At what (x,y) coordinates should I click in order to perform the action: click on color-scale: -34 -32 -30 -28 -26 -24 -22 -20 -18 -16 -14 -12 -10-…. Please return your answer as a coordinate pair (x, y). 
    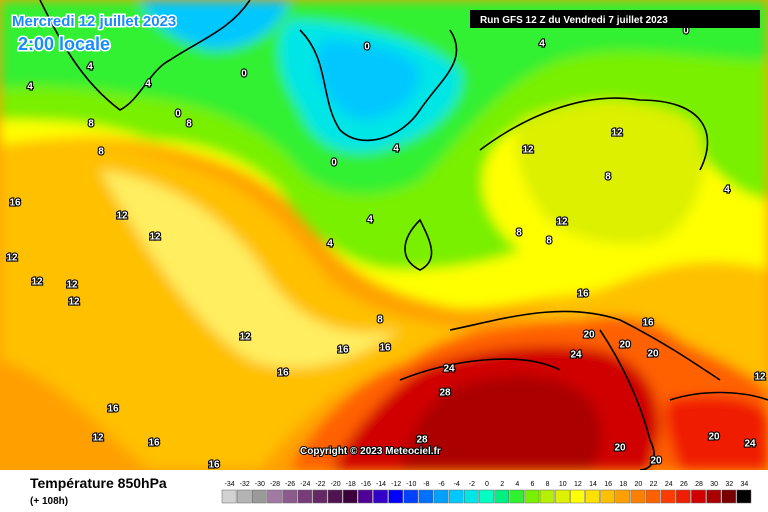
    Looking at the image, I should click on (486, 492).